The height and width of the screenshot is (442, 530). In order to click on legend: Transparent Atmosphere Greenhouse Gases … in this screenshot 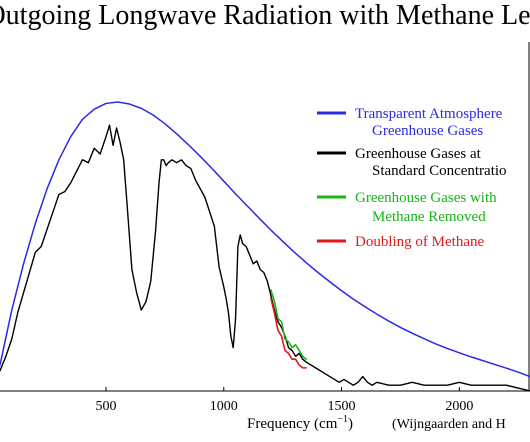, I will do `click(412, 178)`.